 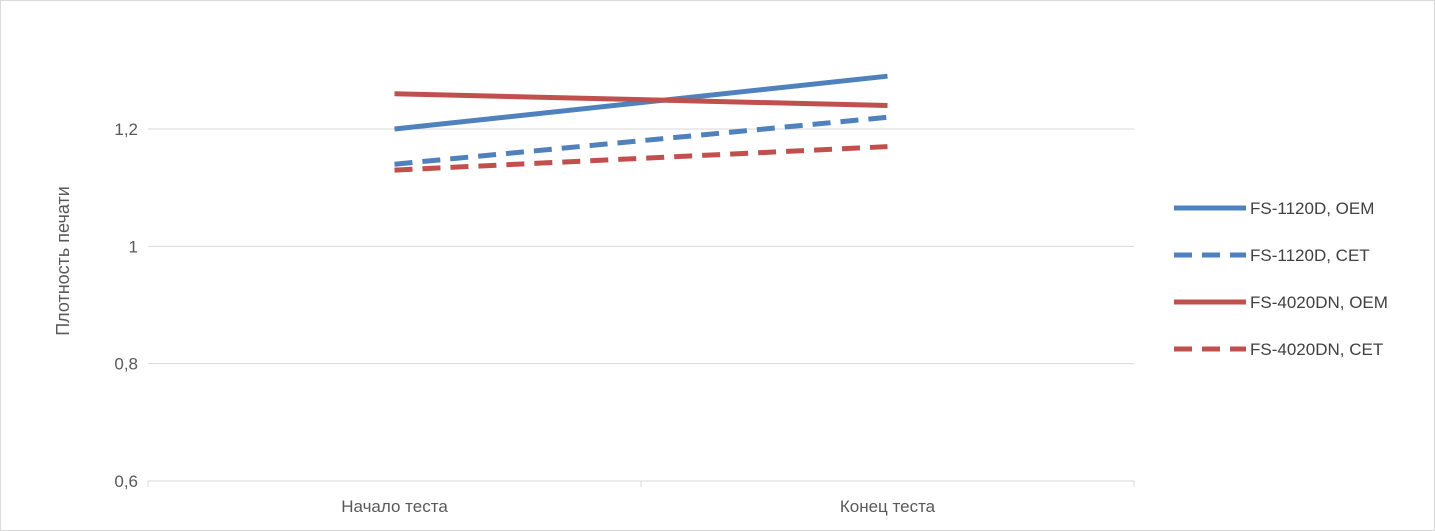 I want to click on series-lines, so click(x=641, y=123).